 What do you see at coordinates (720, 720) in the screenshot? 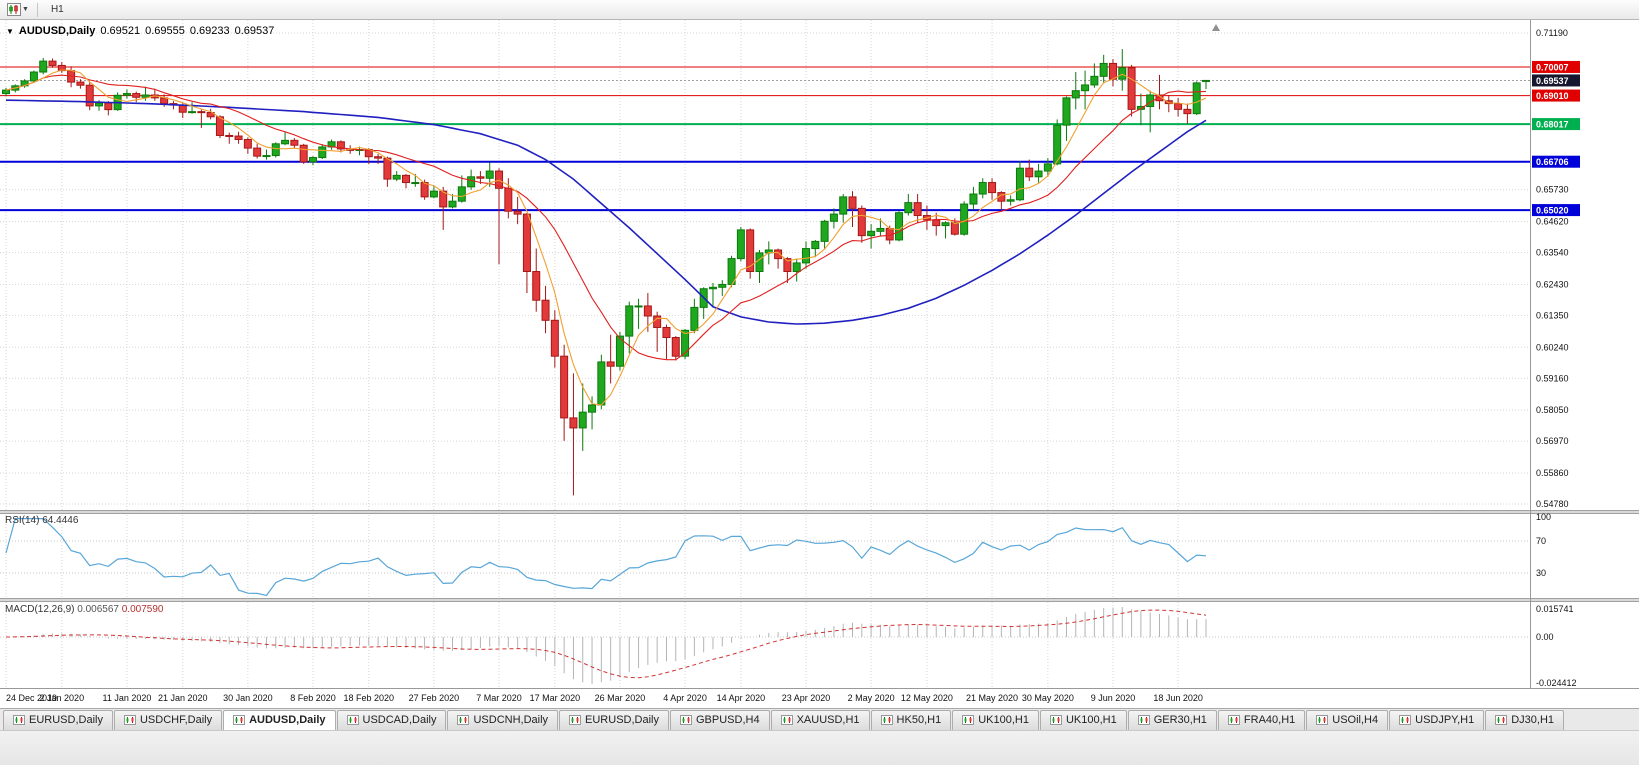
I see `tab-gbpusd-h4: GBPUSD,H4` at bounding box center [720, 720].